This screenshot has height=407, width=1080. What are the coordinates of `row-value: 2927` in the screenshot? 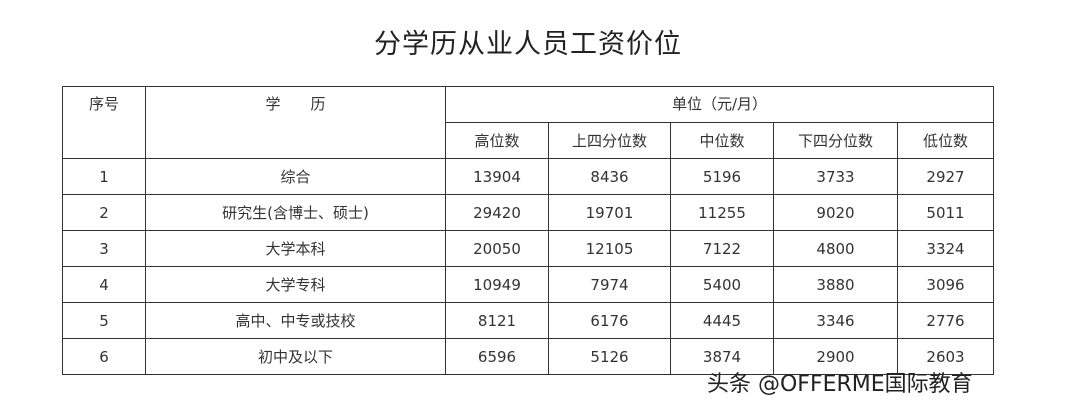 It's located at (945, 176).